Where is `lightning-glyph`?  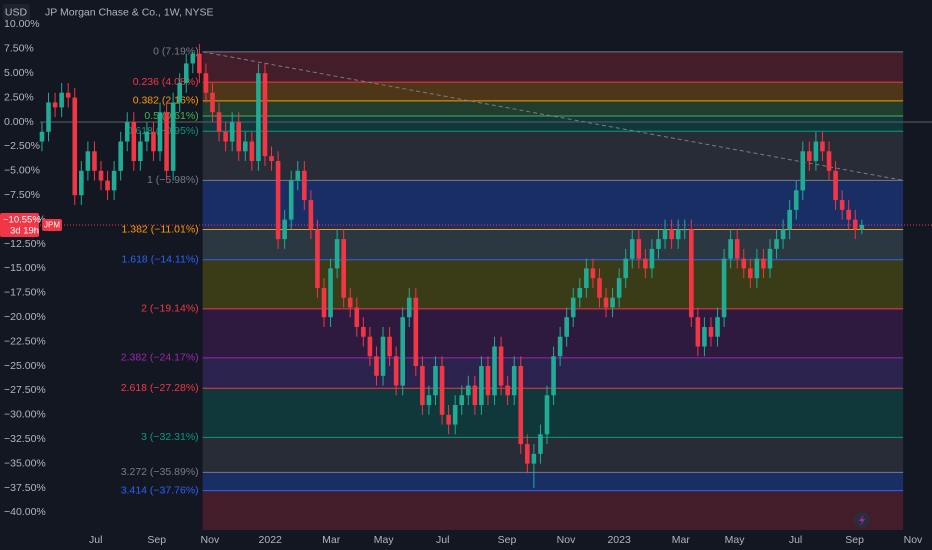 lightning-glyph is located at coordinates (862, 520).